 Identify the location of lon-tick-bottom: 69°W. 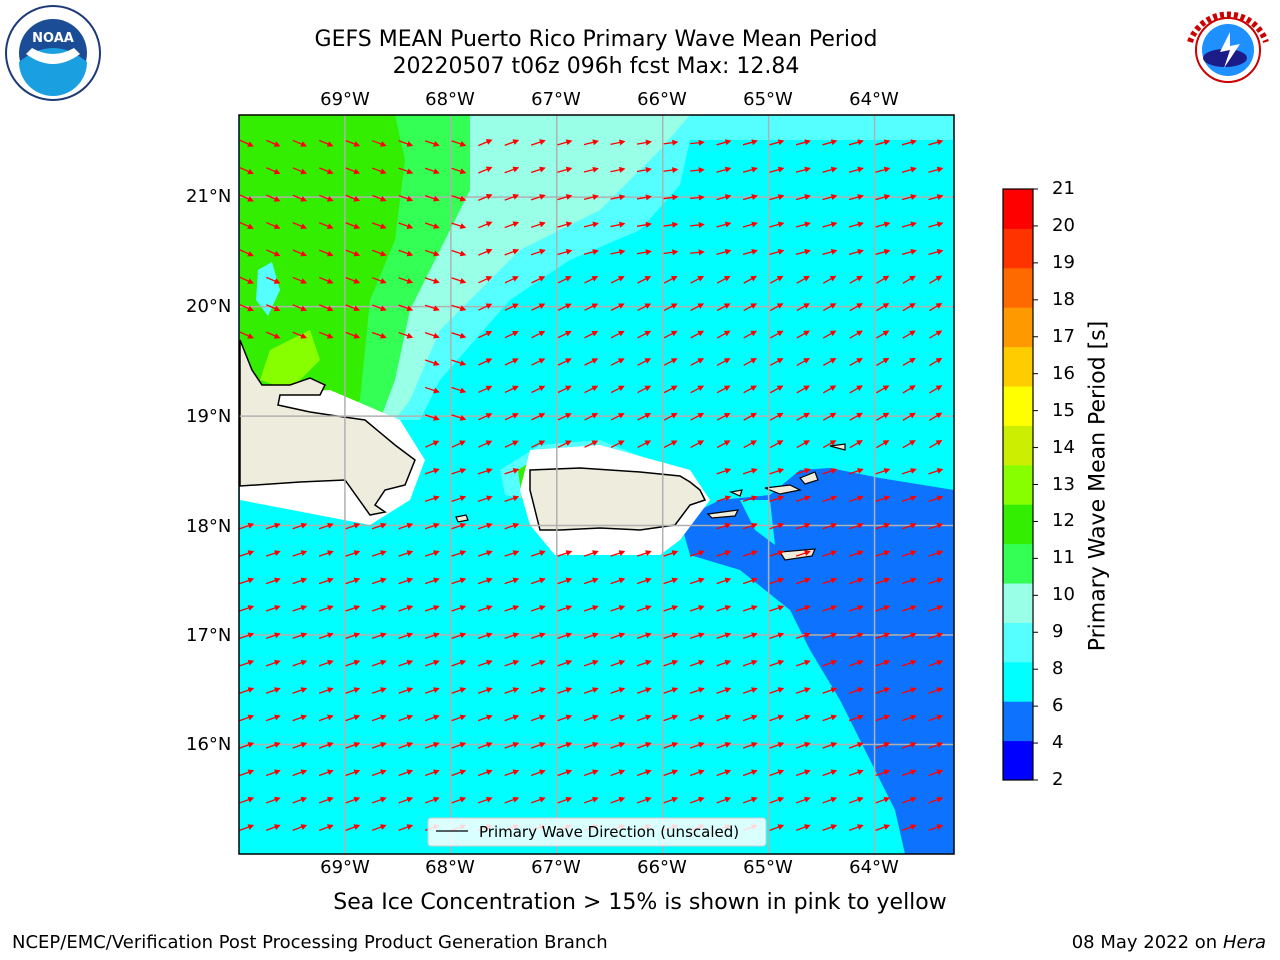
(345, 867).